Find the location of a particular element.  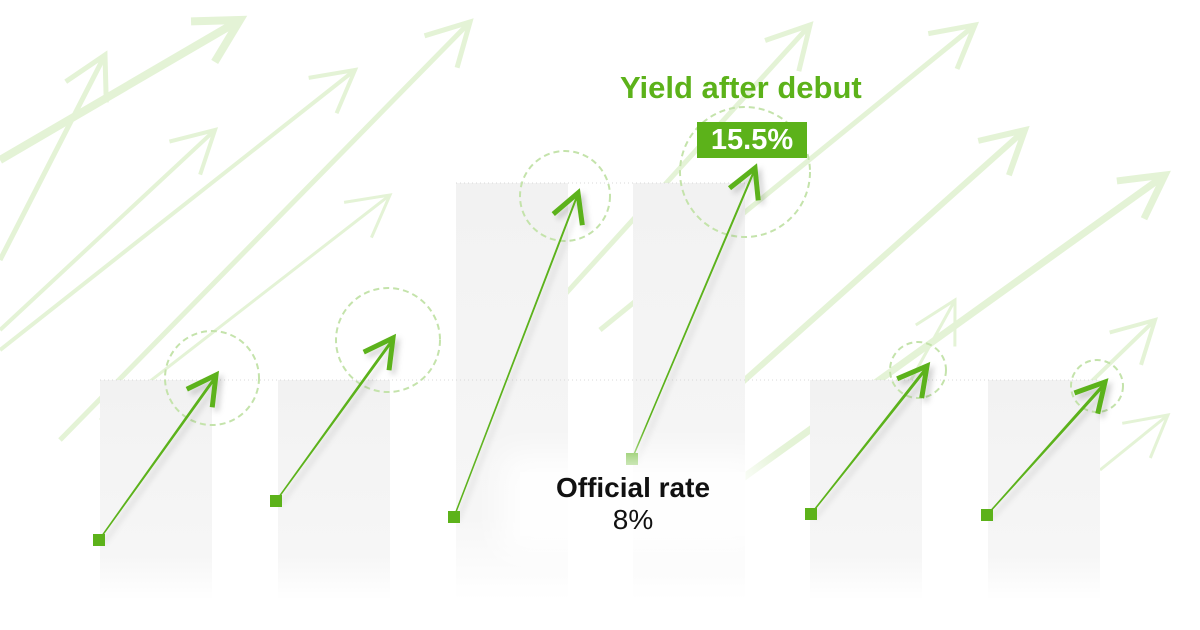

official-rate-label: Official rate is located at coordinates (633, 487).